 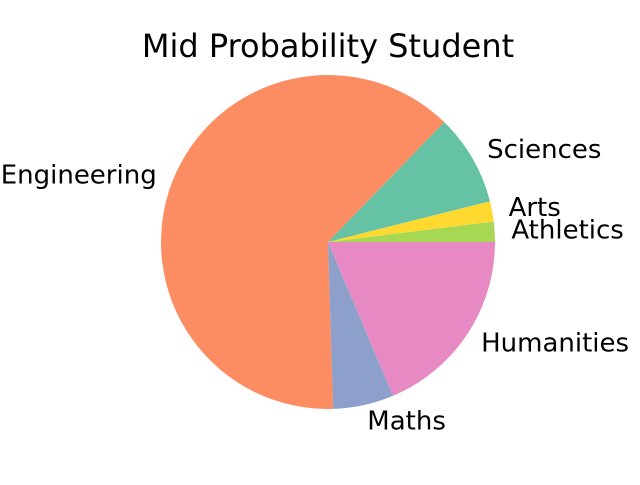 I want to click on pie-slice-maths, so click(x=361, y=325).